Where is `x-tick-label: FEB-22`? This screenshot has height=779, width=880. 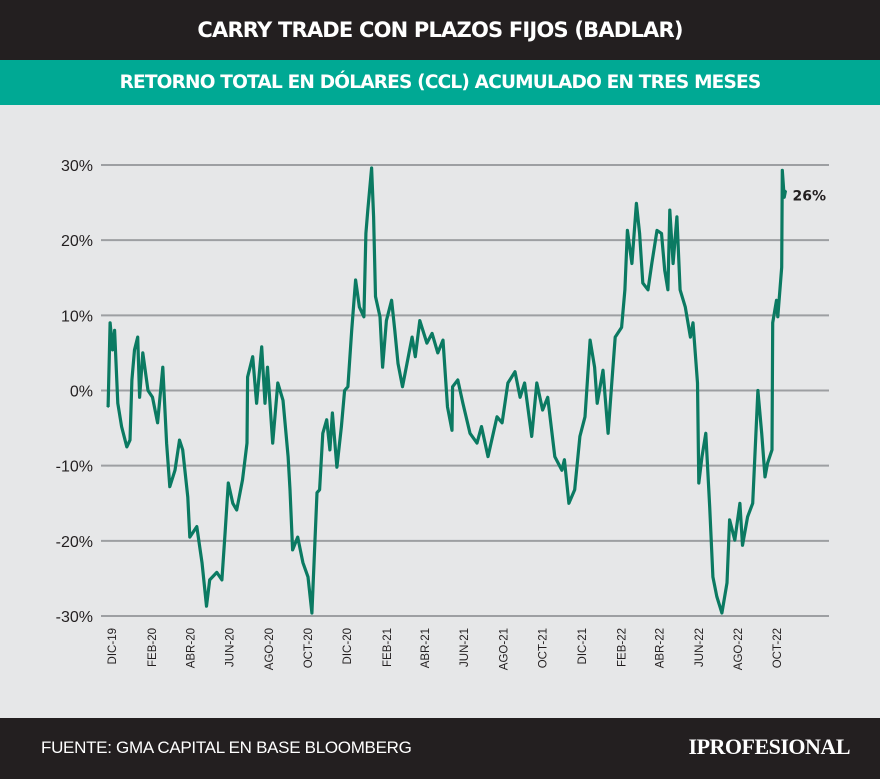 x-tick-label: FEB-22 is located at coordinates (623, 647).